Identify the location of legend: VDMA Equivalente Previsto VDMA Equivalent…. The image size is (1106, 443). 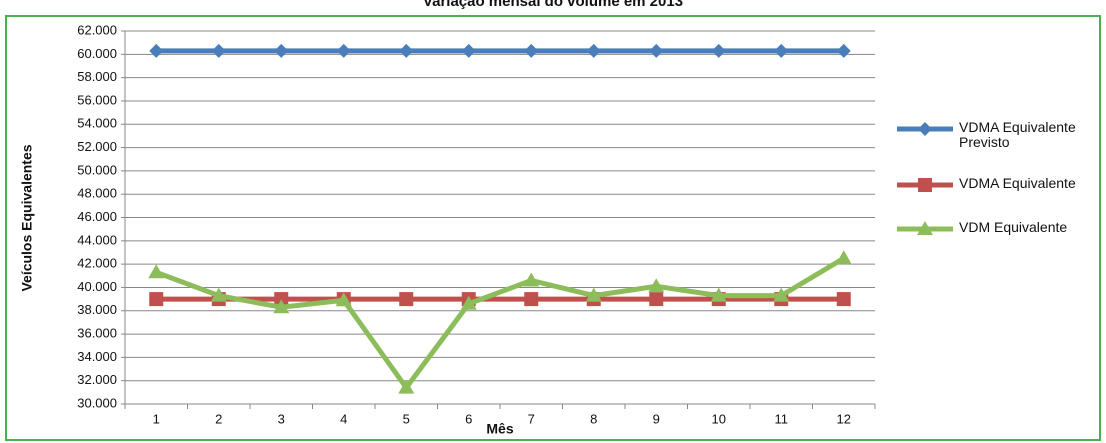
(997, 192).